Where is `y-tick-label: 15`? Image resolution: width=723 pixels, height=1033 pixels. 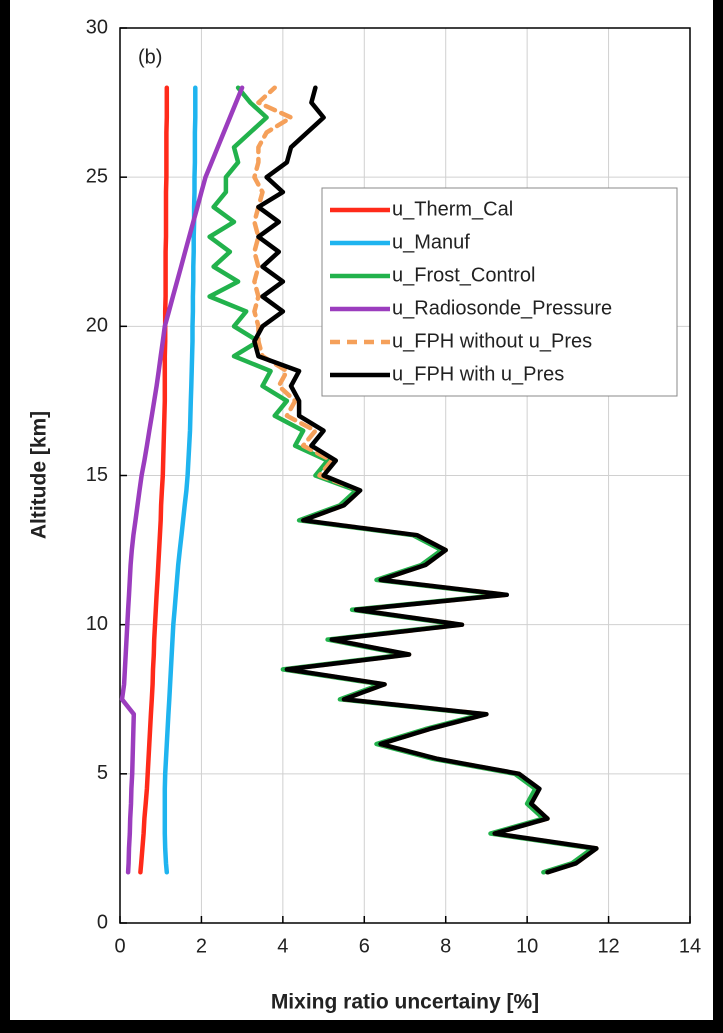 y-tick-label: 15 is located at coordinates (97, 475).